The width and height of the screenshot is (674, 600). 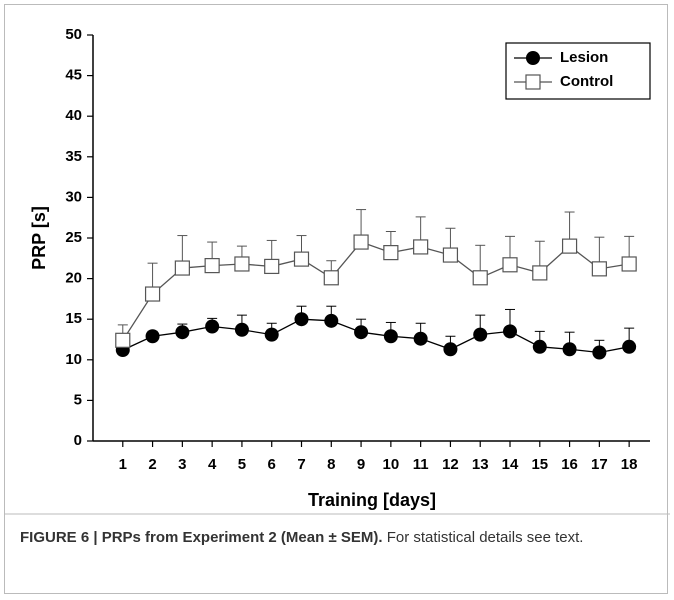 What do you see at coordinates (73, 156) in the screenshot?
I see `y-tick-label: 35` at bounding box center [73, 156].